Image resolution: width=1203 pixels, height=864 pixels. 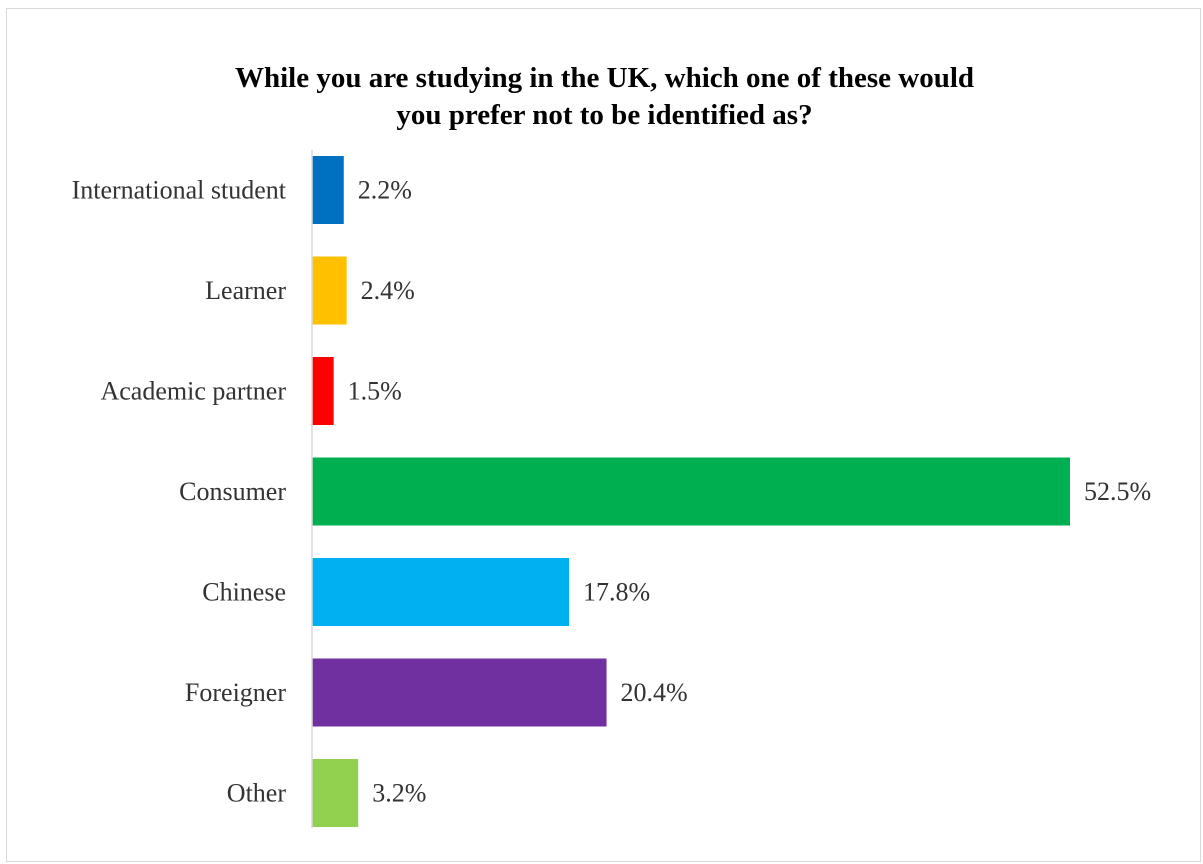 I want to click on value-label-2: 1.5%, so click(x=375, y=391).